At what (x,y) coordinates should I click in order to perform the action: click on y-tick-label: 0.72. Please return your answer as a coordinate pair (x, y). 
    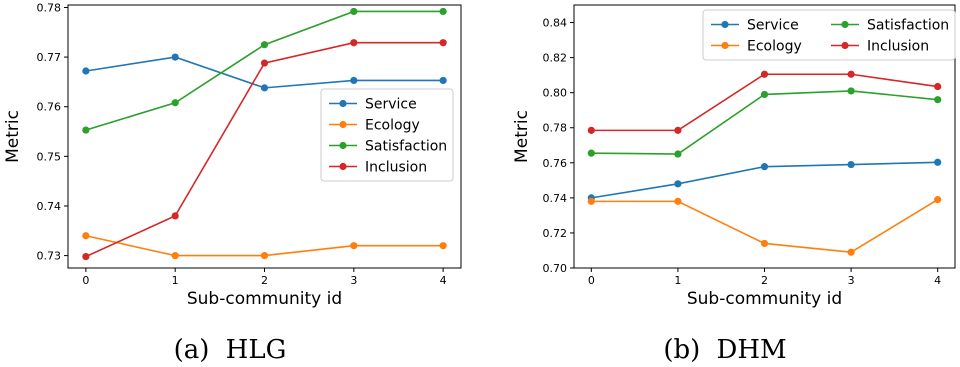
    Looking at the image, I should click on (555, 233).